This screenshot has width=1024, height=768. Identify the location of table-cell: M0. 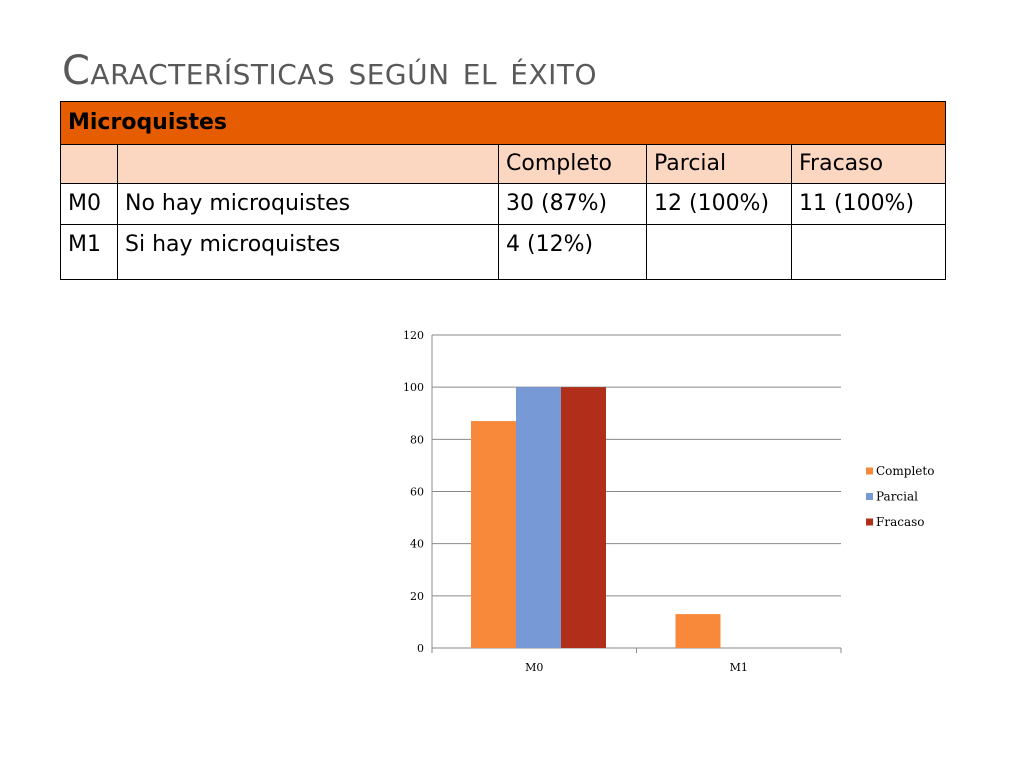
(89, 204).